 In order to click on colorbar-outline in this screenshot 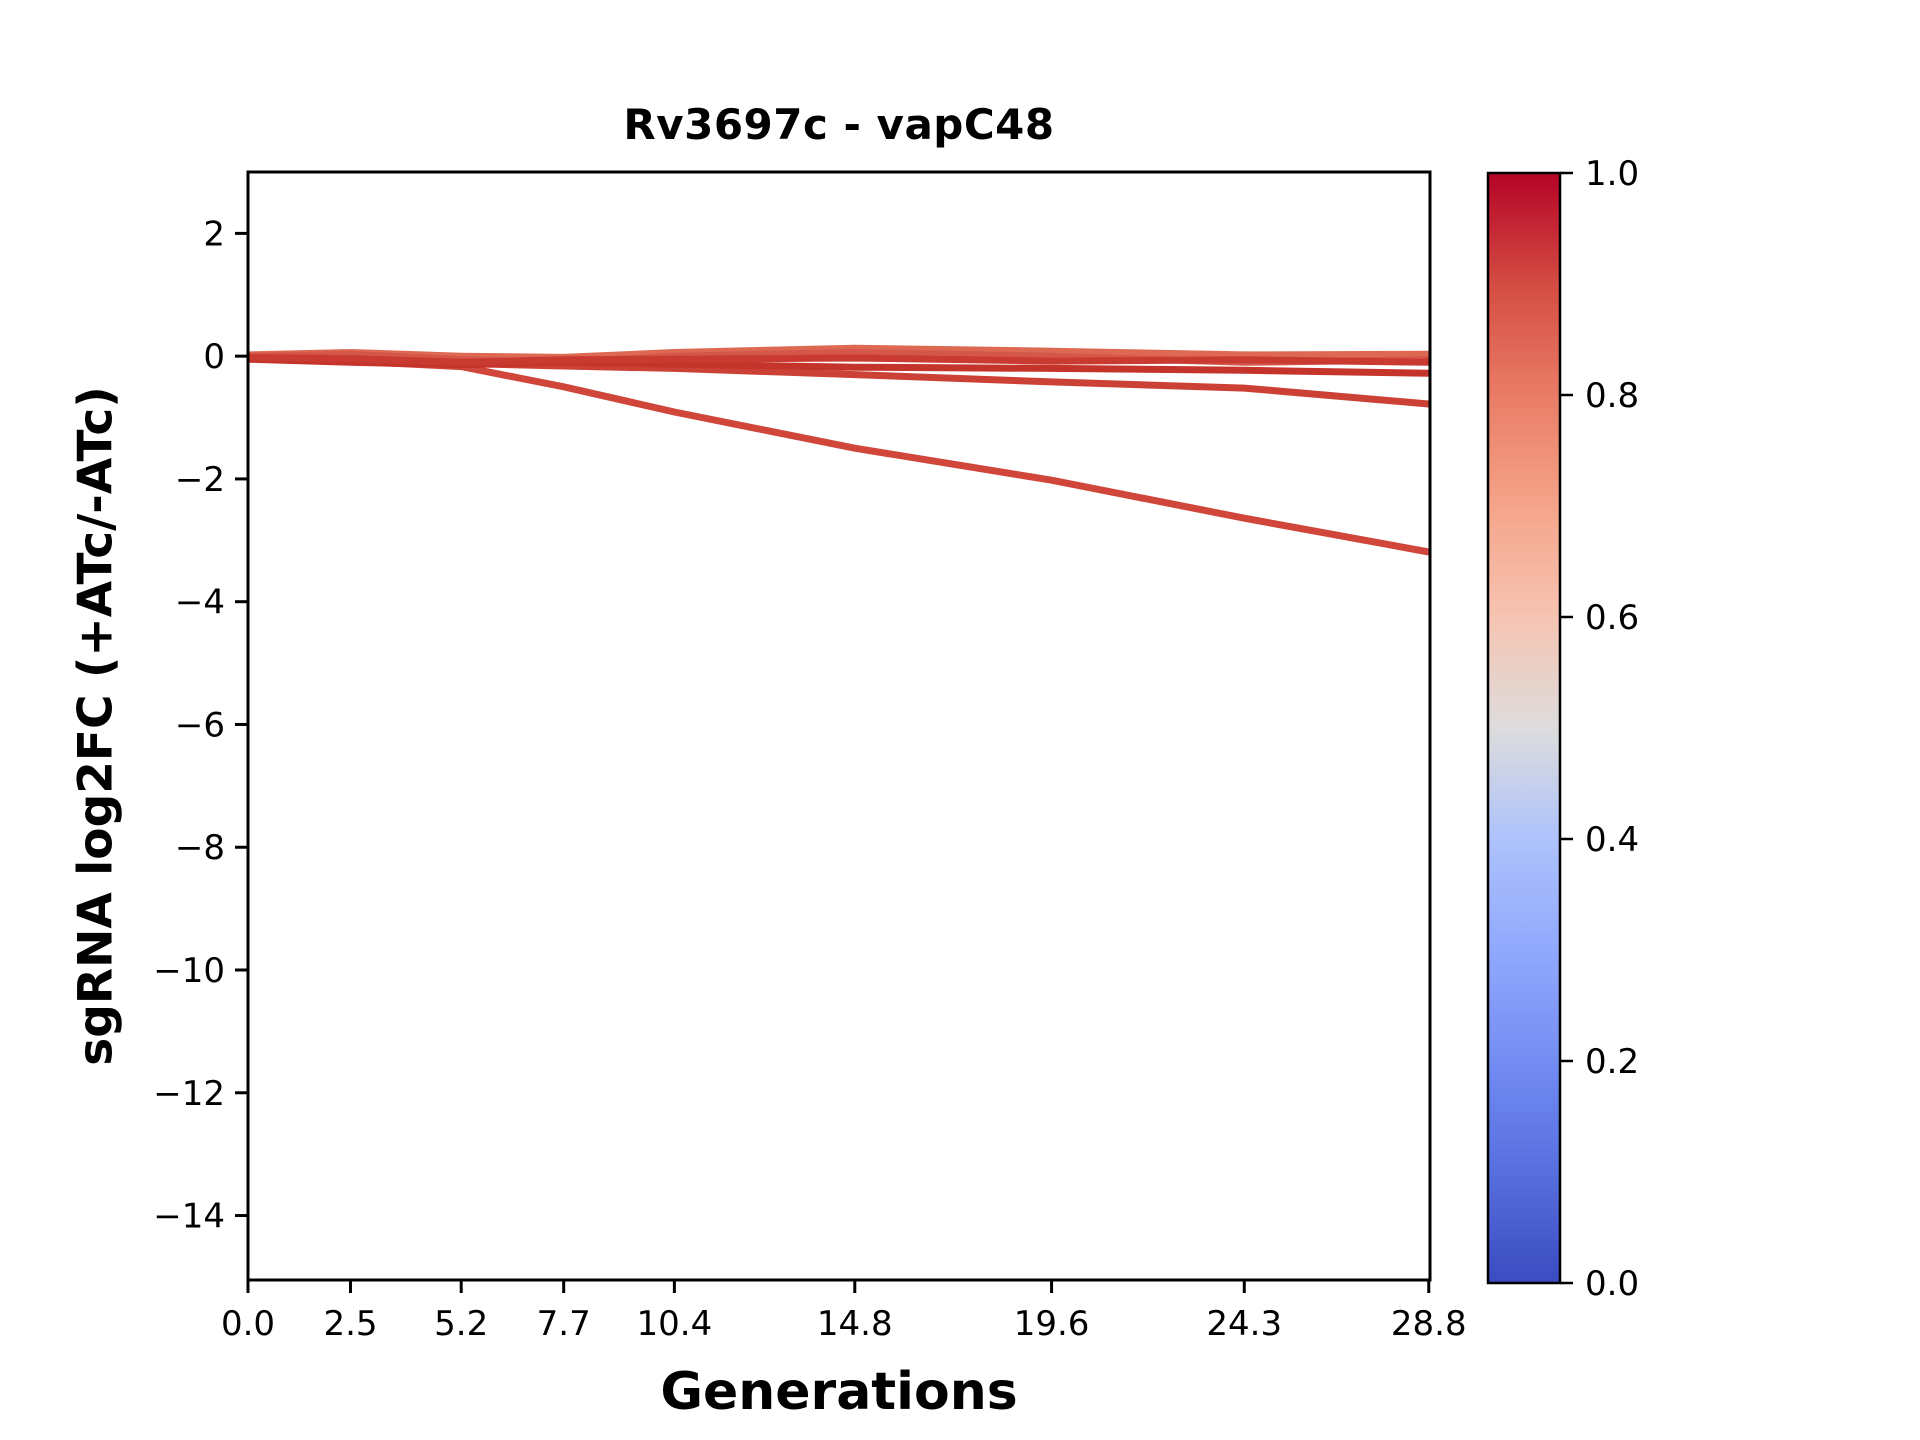, I will do `click(1524, 728)`.